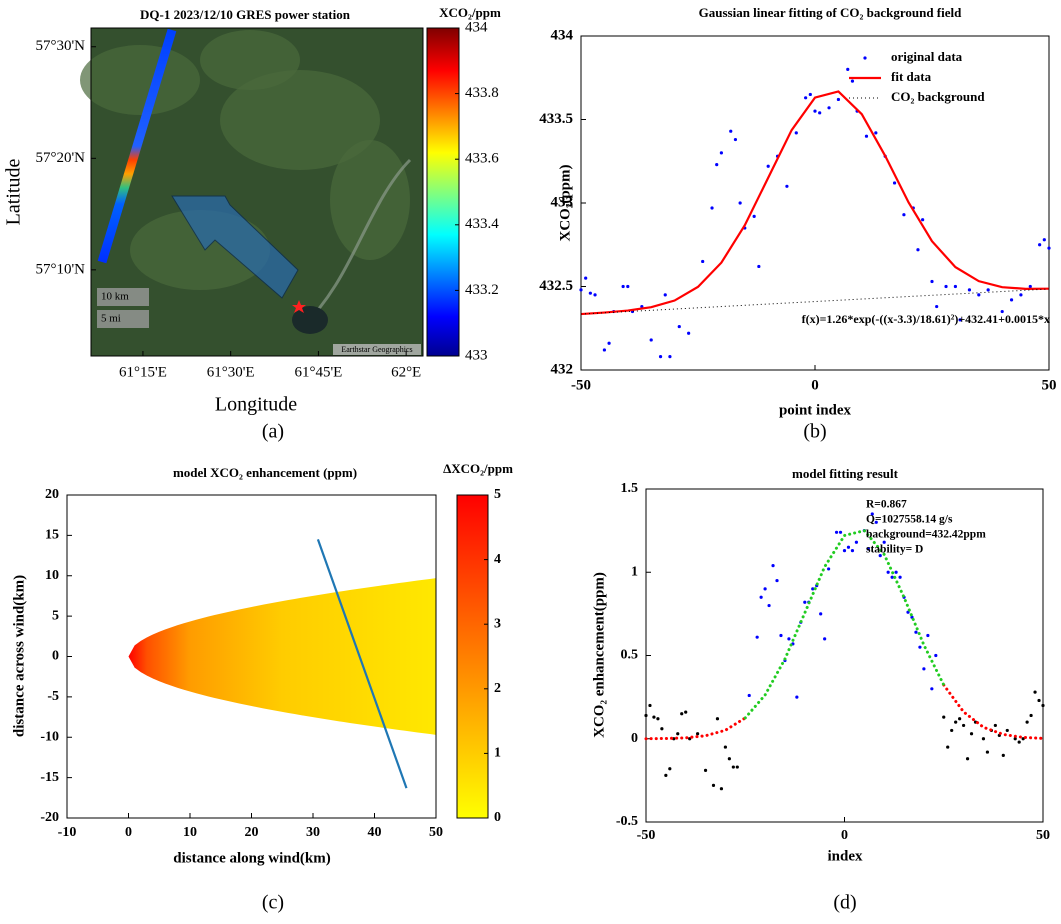 The width and height of the screenshot is (1061, 924). What do you see at coordinates (55, 615) in the screenshot?
I see `y-tick-label: 5` at bounding box center [55, 615].